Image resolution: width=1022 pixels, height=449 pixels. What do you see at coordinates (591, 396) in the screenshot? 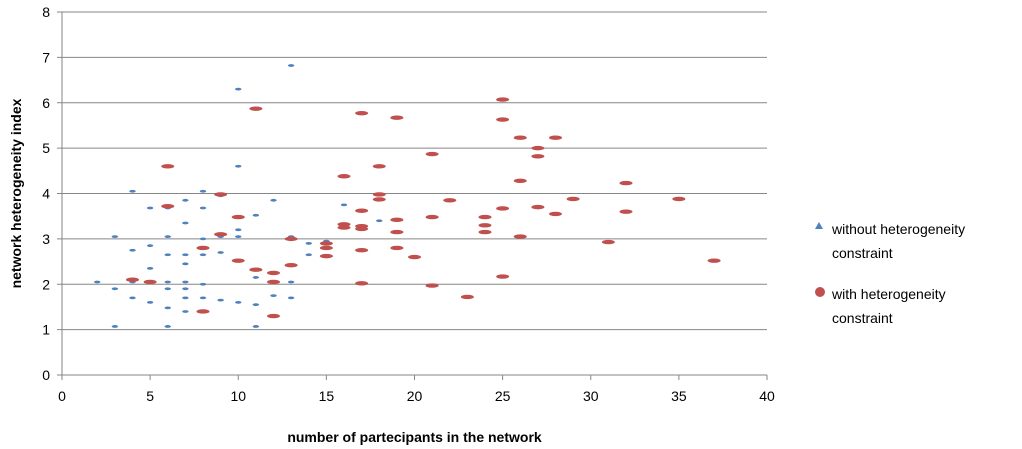
I see `x-tick-label: 30` at bounding box center [591, 396].